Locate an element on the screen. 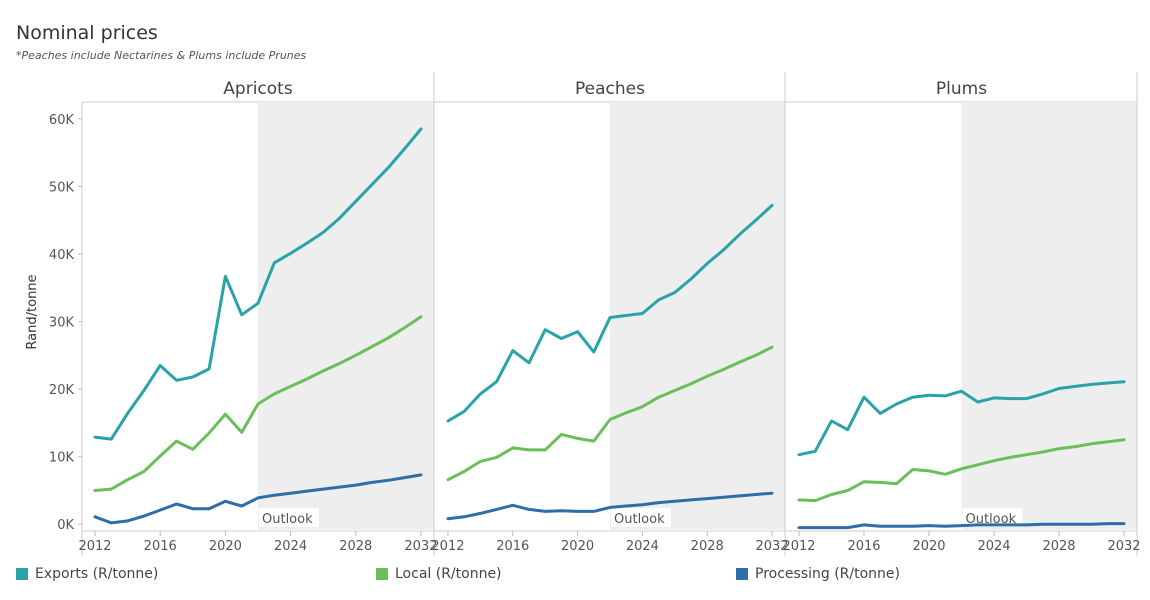 Image resolution: width=1150 pixels, height=600 pixels. y-tick-label: 10K is located at coordinates (62, 458).